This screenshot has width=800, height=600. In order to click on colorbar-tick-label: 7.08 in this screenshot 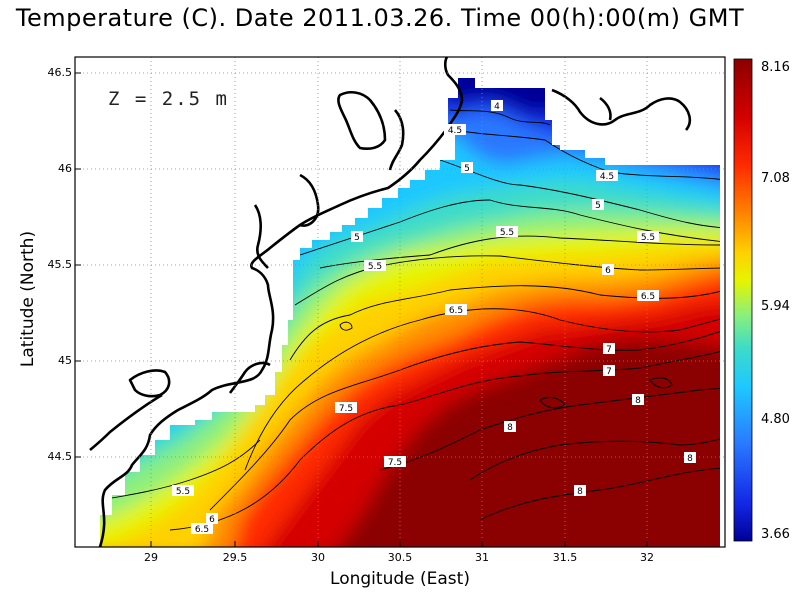, I will do `click(775, 178)`.